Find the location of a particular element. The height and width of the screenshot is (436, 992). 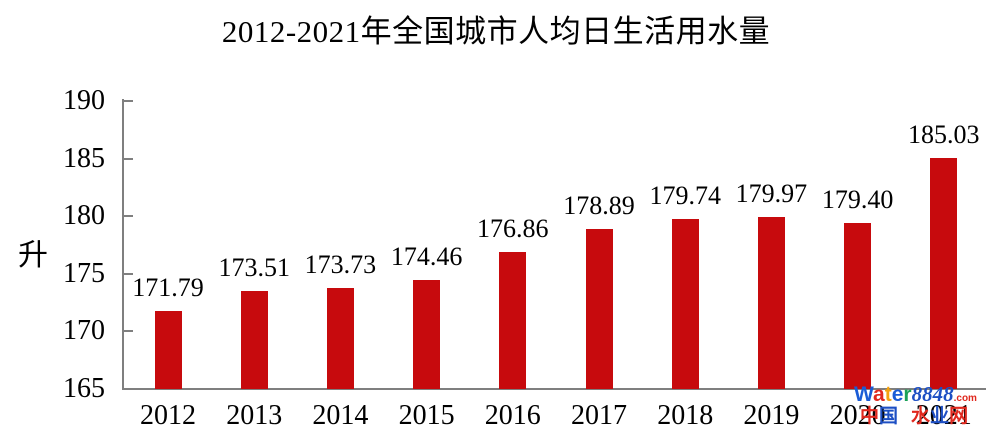

y-tick-label: 185 is located at coordinates (84, 158).